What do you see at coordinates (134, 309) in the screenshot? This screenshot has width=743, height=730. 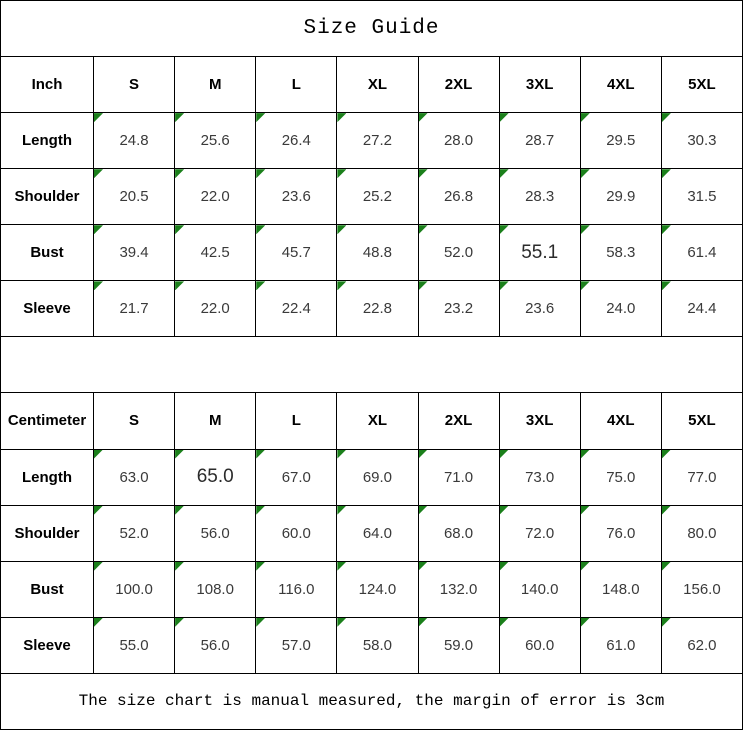 I see `size-value-cell: 21.7` at bounding box center [134, 309].